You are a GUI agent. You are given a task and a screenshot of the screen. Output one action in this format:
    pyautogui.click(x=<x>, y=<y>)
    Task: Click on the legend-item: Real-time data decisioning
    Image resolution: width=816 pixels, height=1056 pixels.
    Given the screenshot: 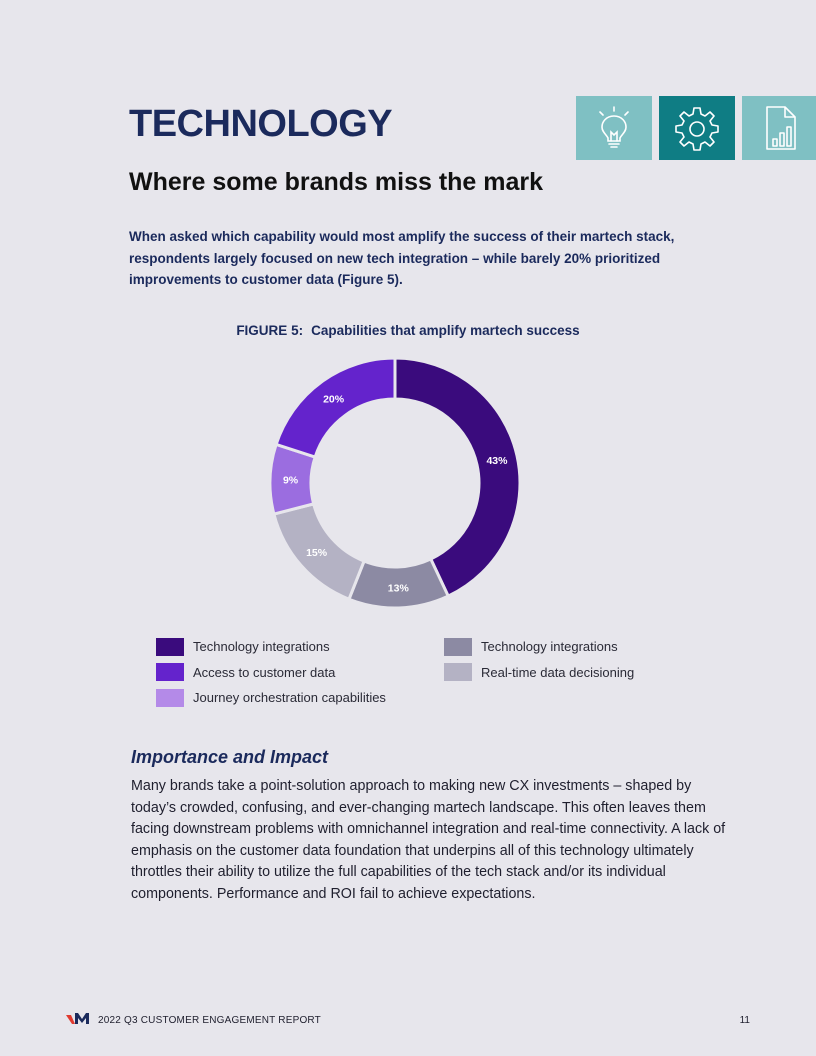 What is the action you would take?
    pyautogui.click(x=539, y=673)
    